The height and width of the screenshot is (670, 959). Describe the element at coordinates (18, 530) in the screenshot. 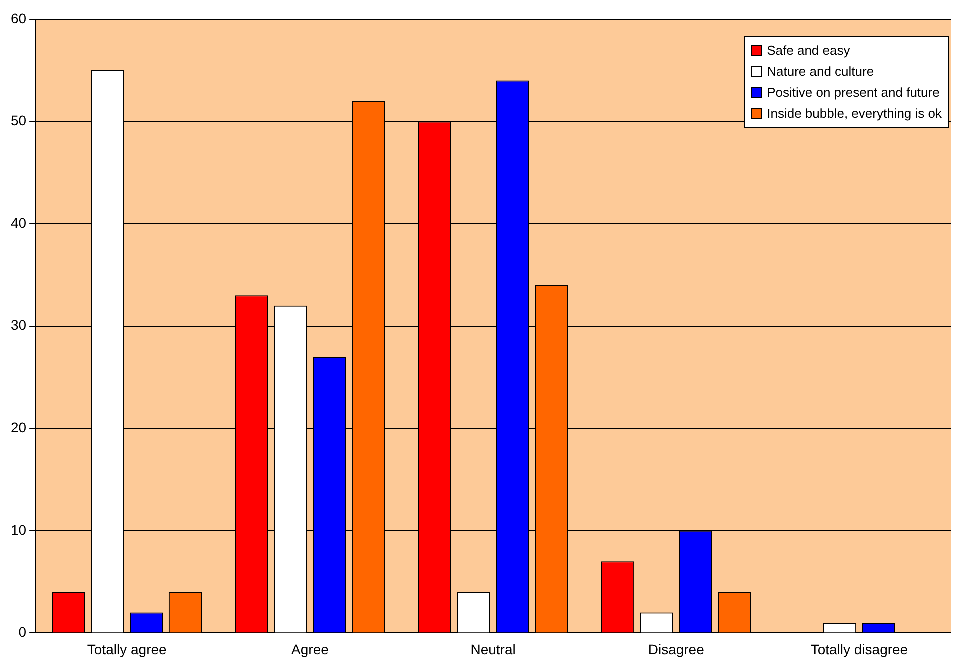

I see `y-tick-label: 10` at that location.